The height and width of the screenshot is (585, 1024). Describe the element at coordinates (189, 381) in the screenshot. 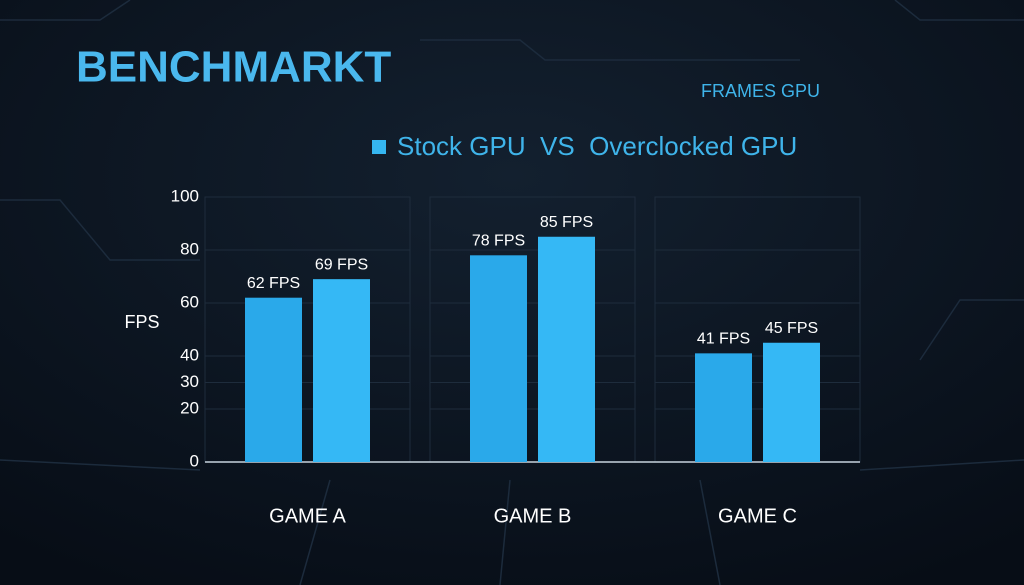

I see `y-tick-label: 30` at that location.